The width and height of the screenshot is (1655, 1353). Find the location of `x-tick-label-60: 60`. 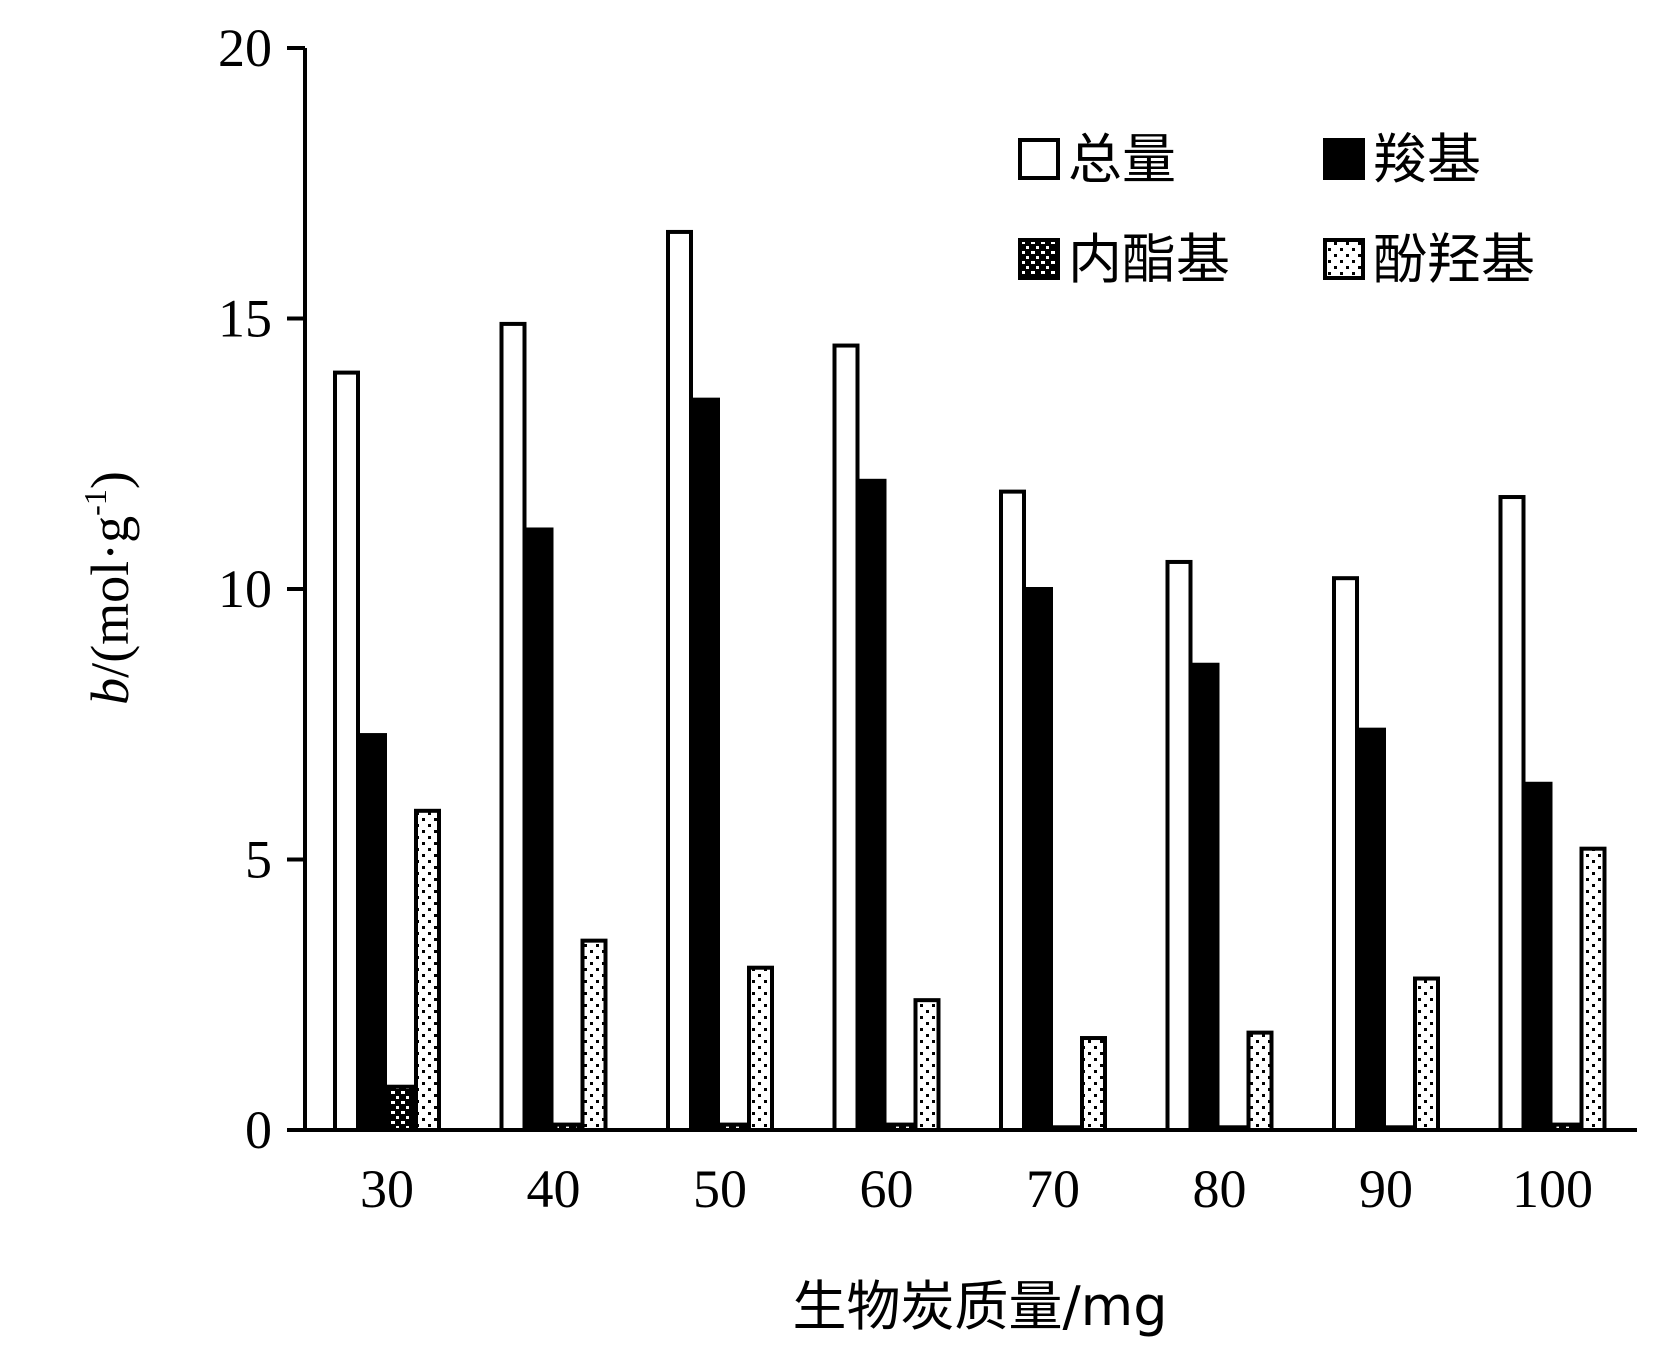

x-tick-label-60: 60 is located at coordinates (887, 1189).